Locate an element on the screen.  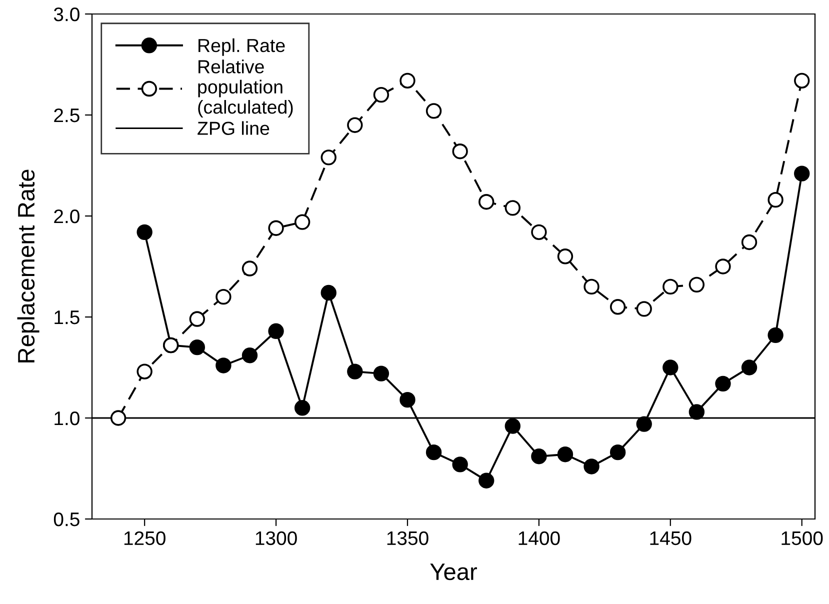
y-tick-label: 2.0 is located at coordinates (67, 216).